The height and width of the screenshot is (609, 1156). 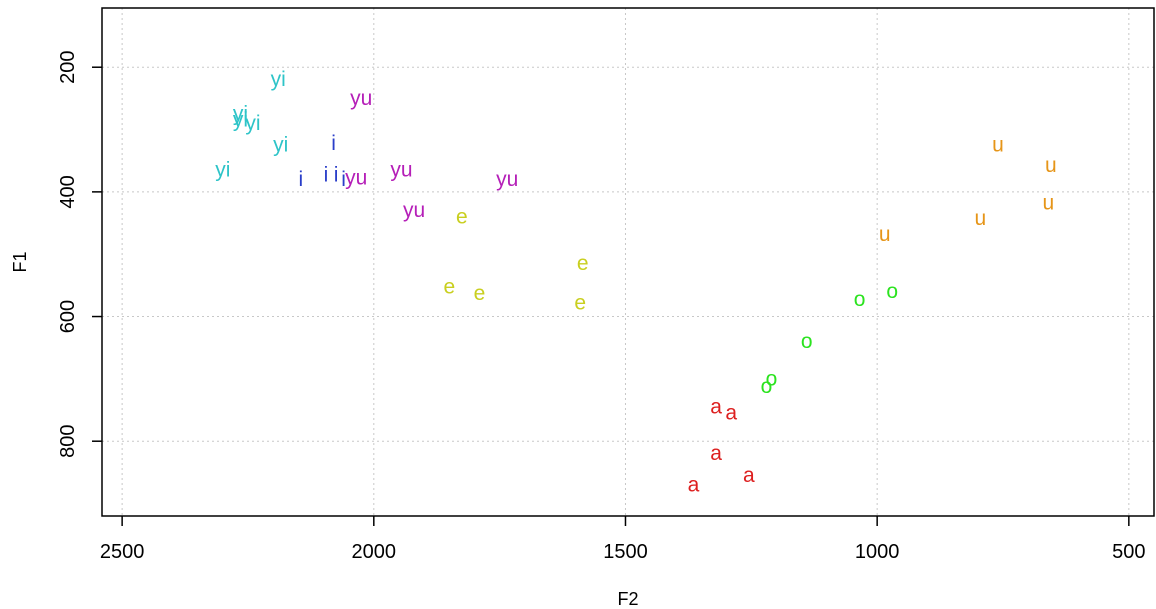 What do you see at coordinates (623, 539) in the screenshot?
I see `x-axis: 2500 2000 1500 1000 500` at bounding box center [623, 539].